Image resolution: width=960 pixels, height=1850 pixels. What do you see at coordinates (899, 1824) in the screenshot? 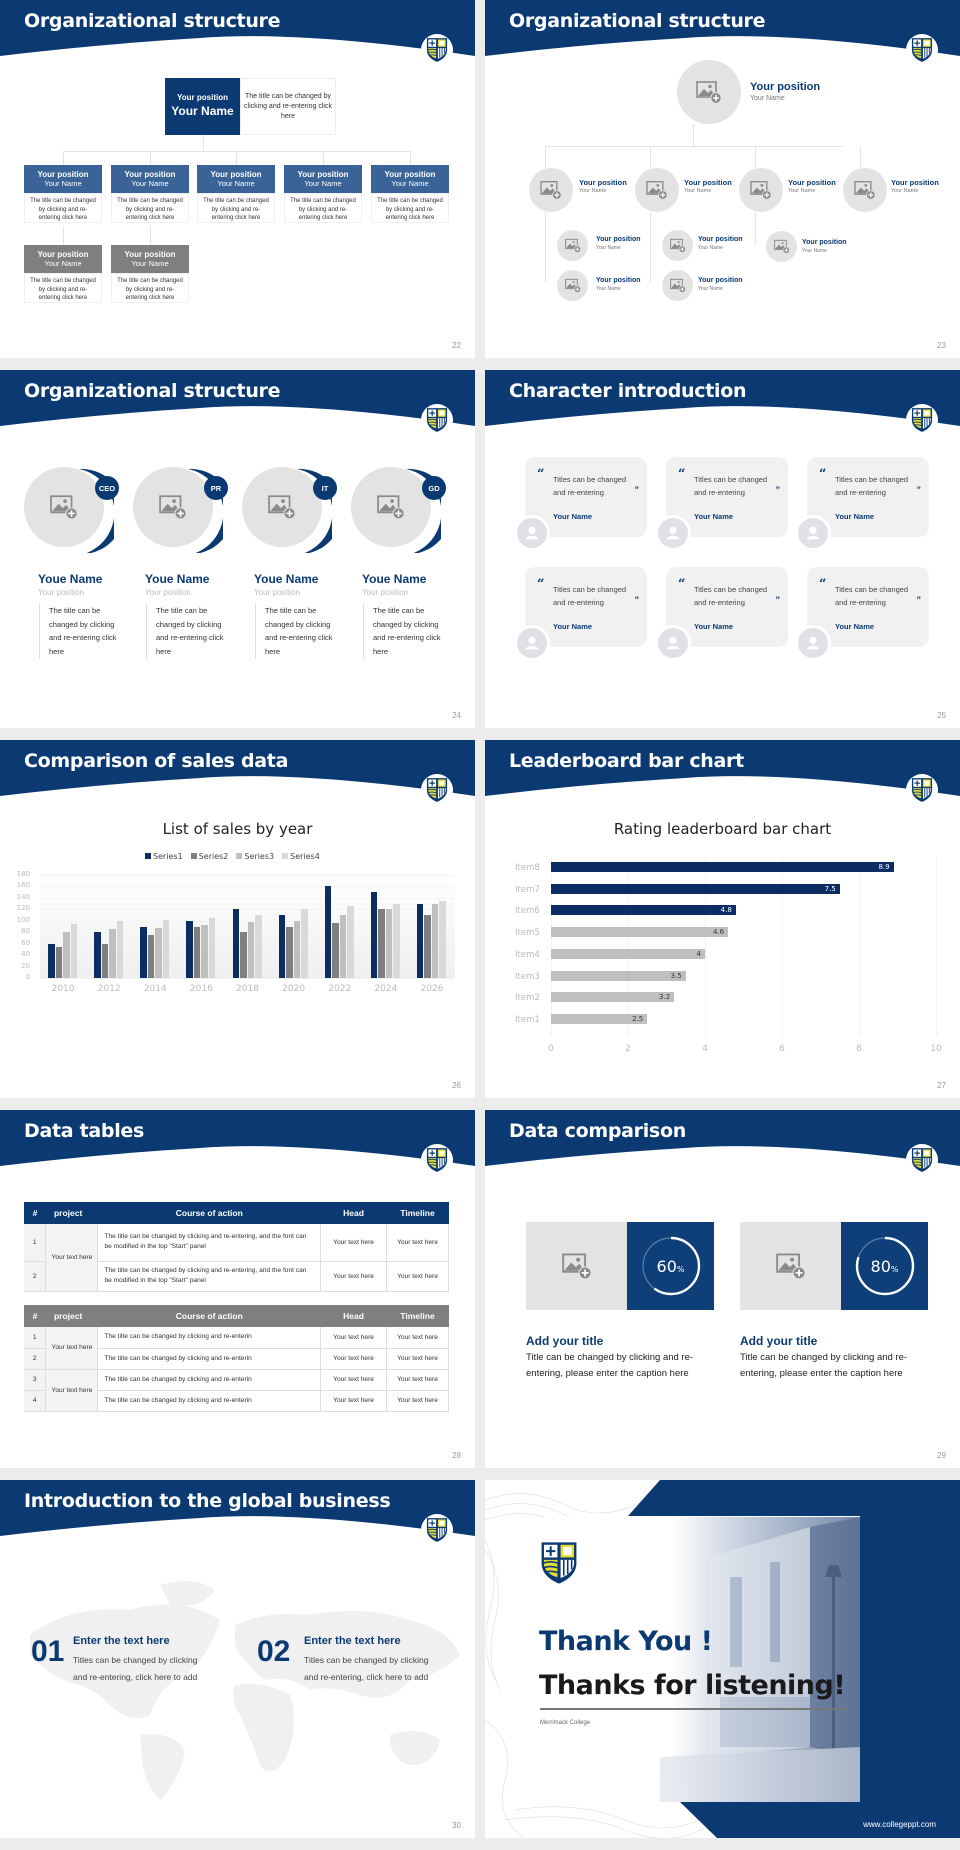
I see `website-url: www.collegeppt.com` at bounding box center [899, 1824].